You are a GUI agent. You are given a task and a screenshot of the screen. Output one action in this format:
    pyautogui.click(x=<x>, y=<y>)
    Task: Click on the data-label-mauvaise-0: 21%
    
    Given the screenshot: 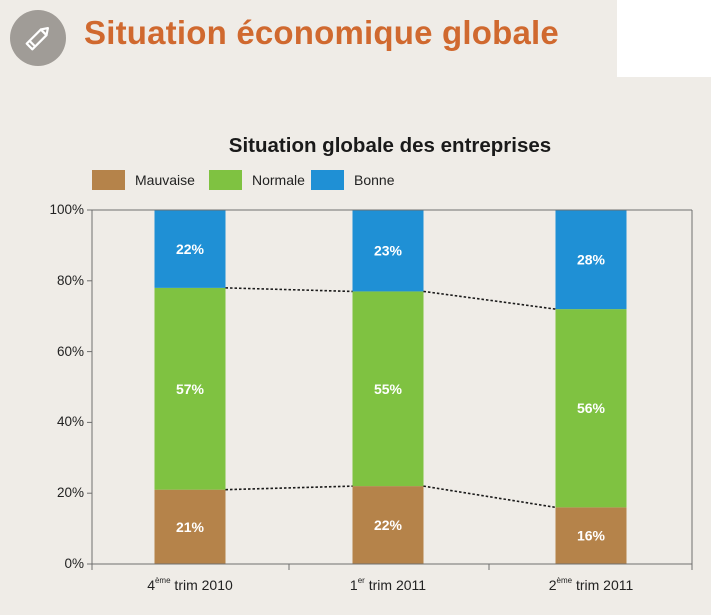 What is the action you would take?
    pyautogui.click(x=190, y=527)
    